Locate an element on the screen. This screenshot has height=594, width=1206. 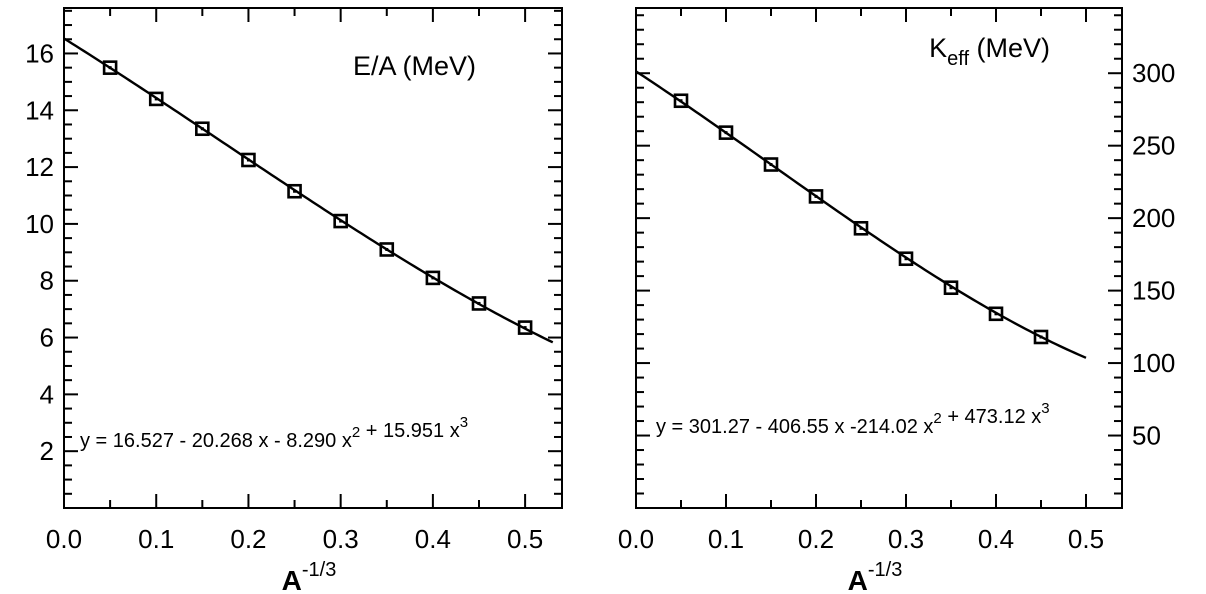
y-tick-label: 200 is located at coordinates (1153, 218).